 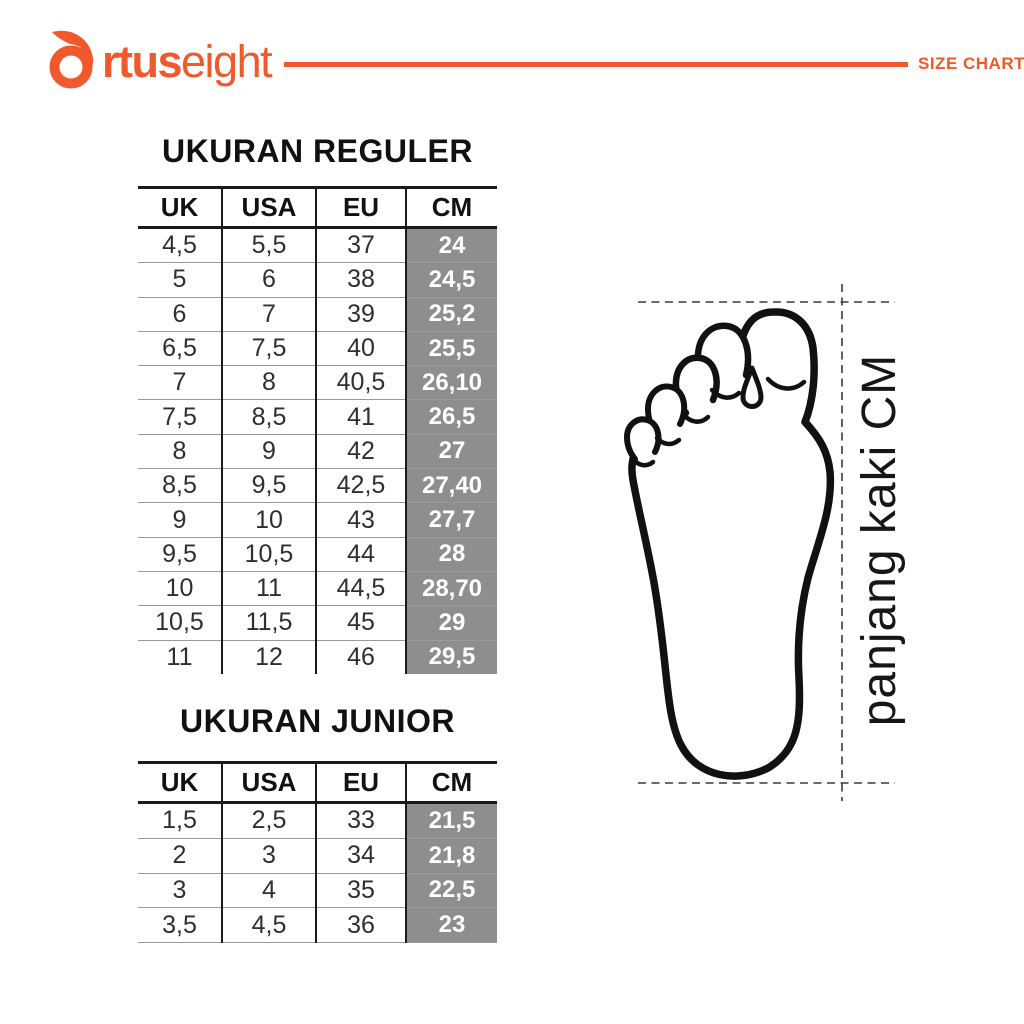 I want to click on size-cell: 3,5, so click(x=180, y=925).